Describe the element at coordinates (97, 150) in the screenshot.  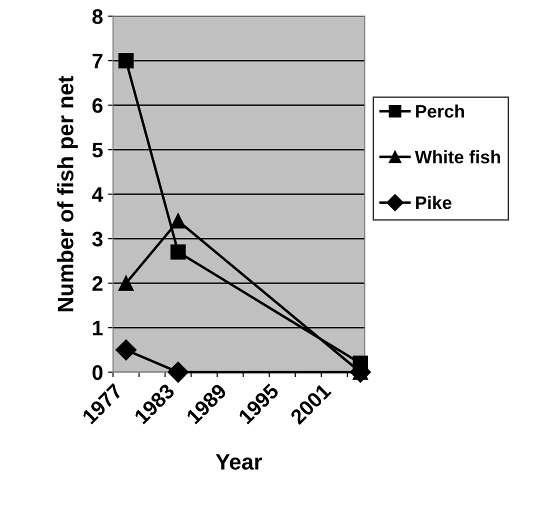
I see `y-tick-label: 5` at that location.